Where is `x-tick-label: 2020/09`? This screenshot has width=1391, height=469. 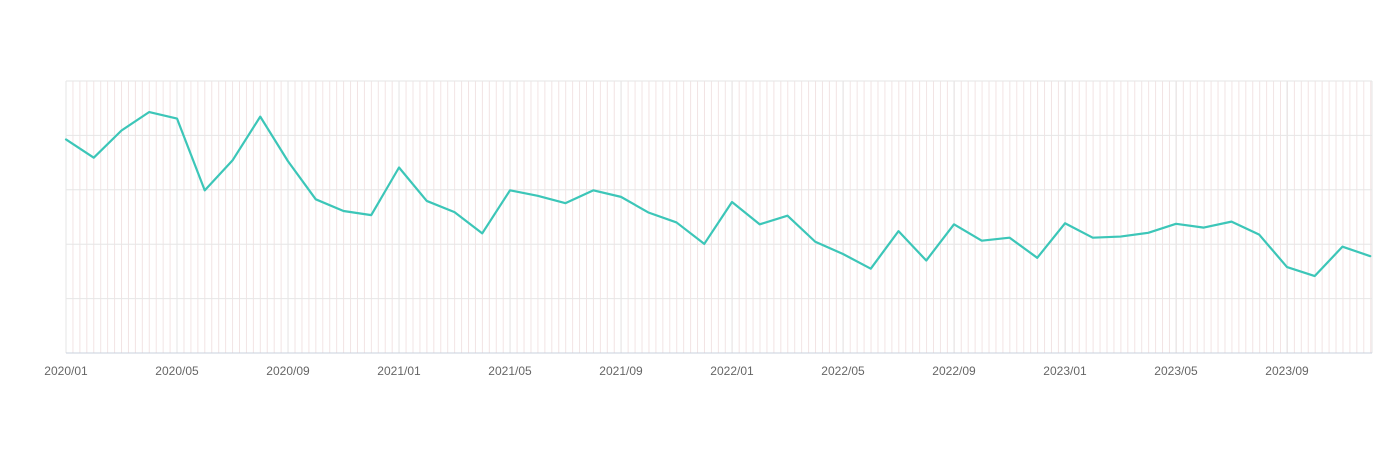
x-tick-label: 2020/09 is located at coordinates (288, 371).